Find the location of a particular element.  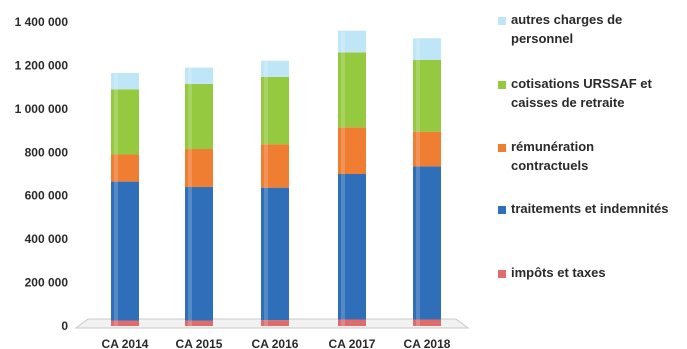

legend-label-line: contractuels is located at coordinates (549, 165).